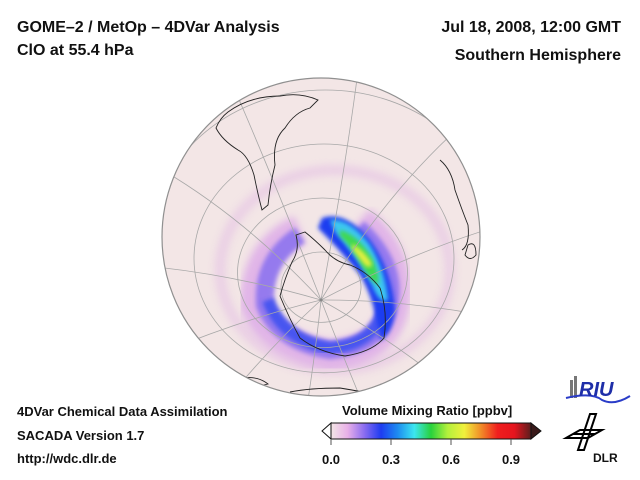  I want to click on riu-text: RIU, so click(596, 390).